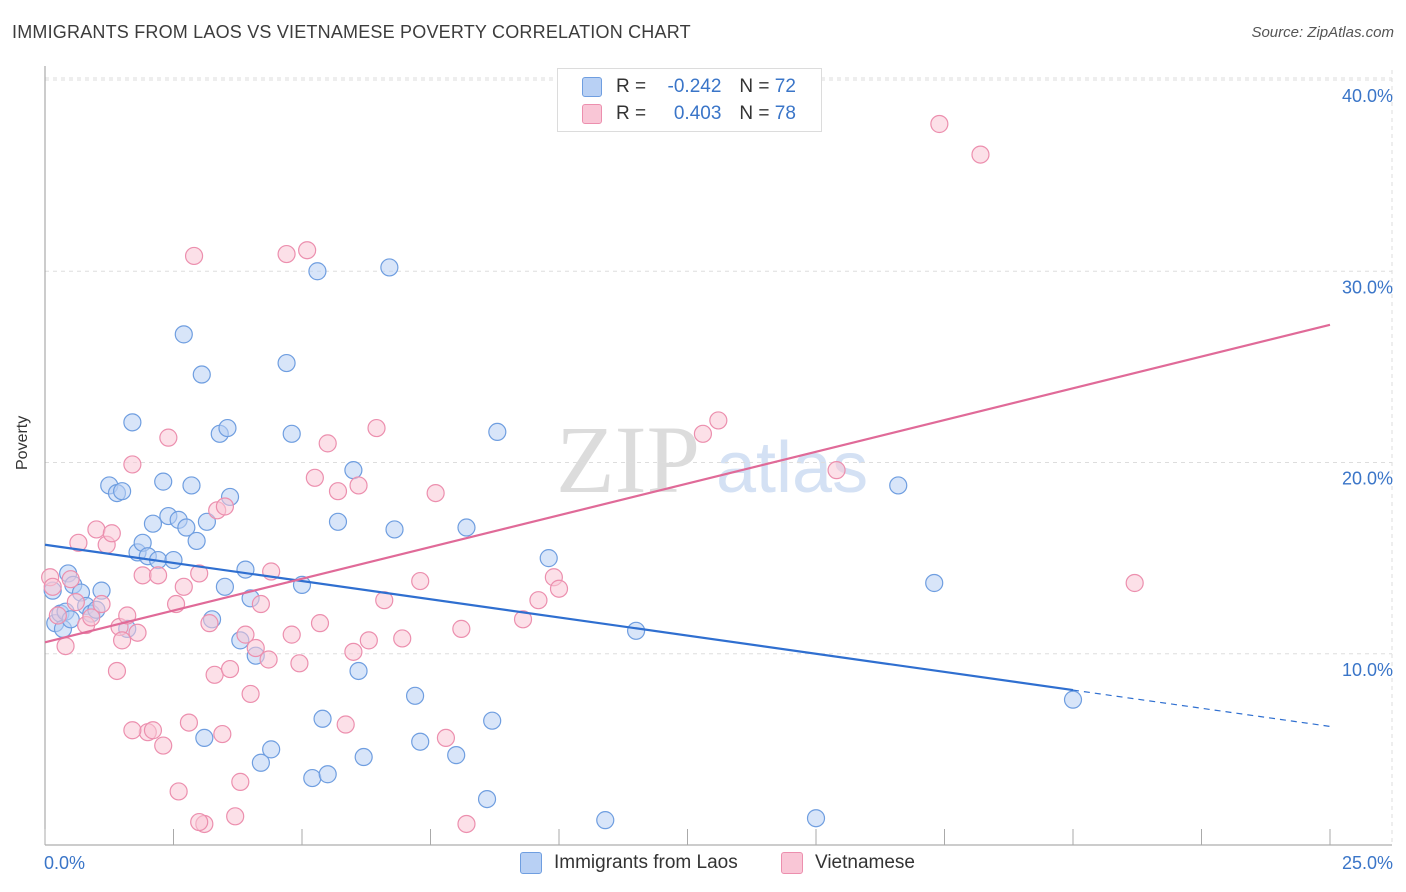  What do you see at coordinates (628, 459) in the screenshot?
I see `watermark-zip: ZIP` at bounding box center [628, 459].